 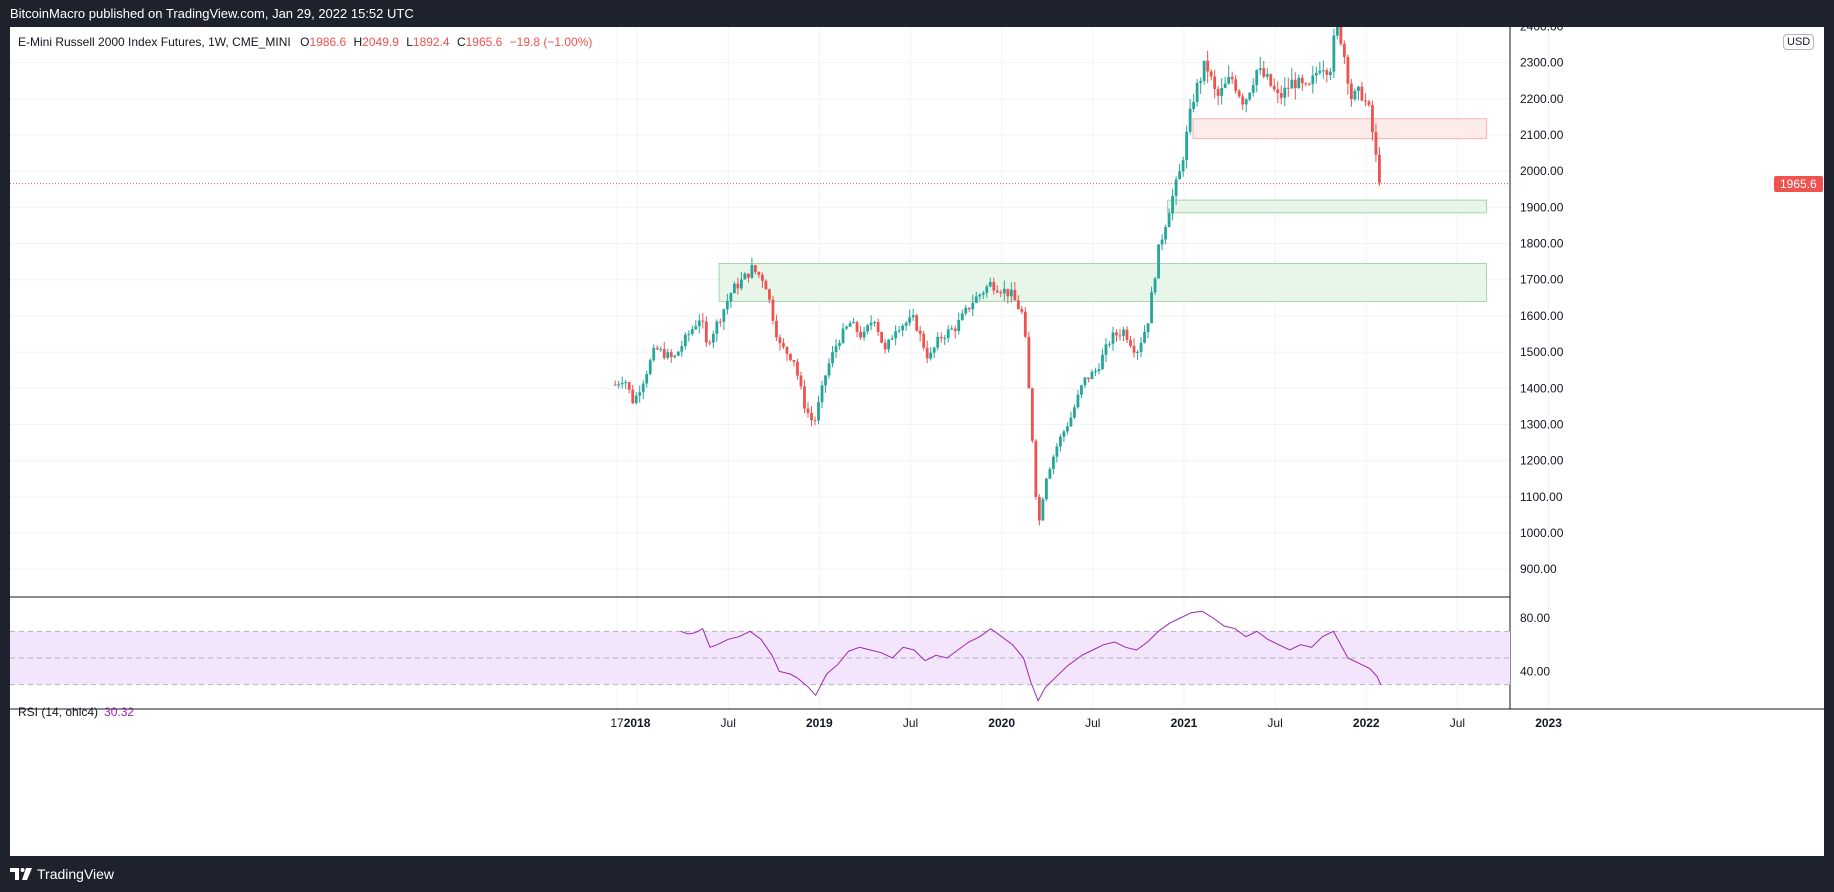 What do you see at coordinates (1542, 207) in the screenshot?
I see `price-tick-label: 1900.00` at bounding box center [1542, 207].